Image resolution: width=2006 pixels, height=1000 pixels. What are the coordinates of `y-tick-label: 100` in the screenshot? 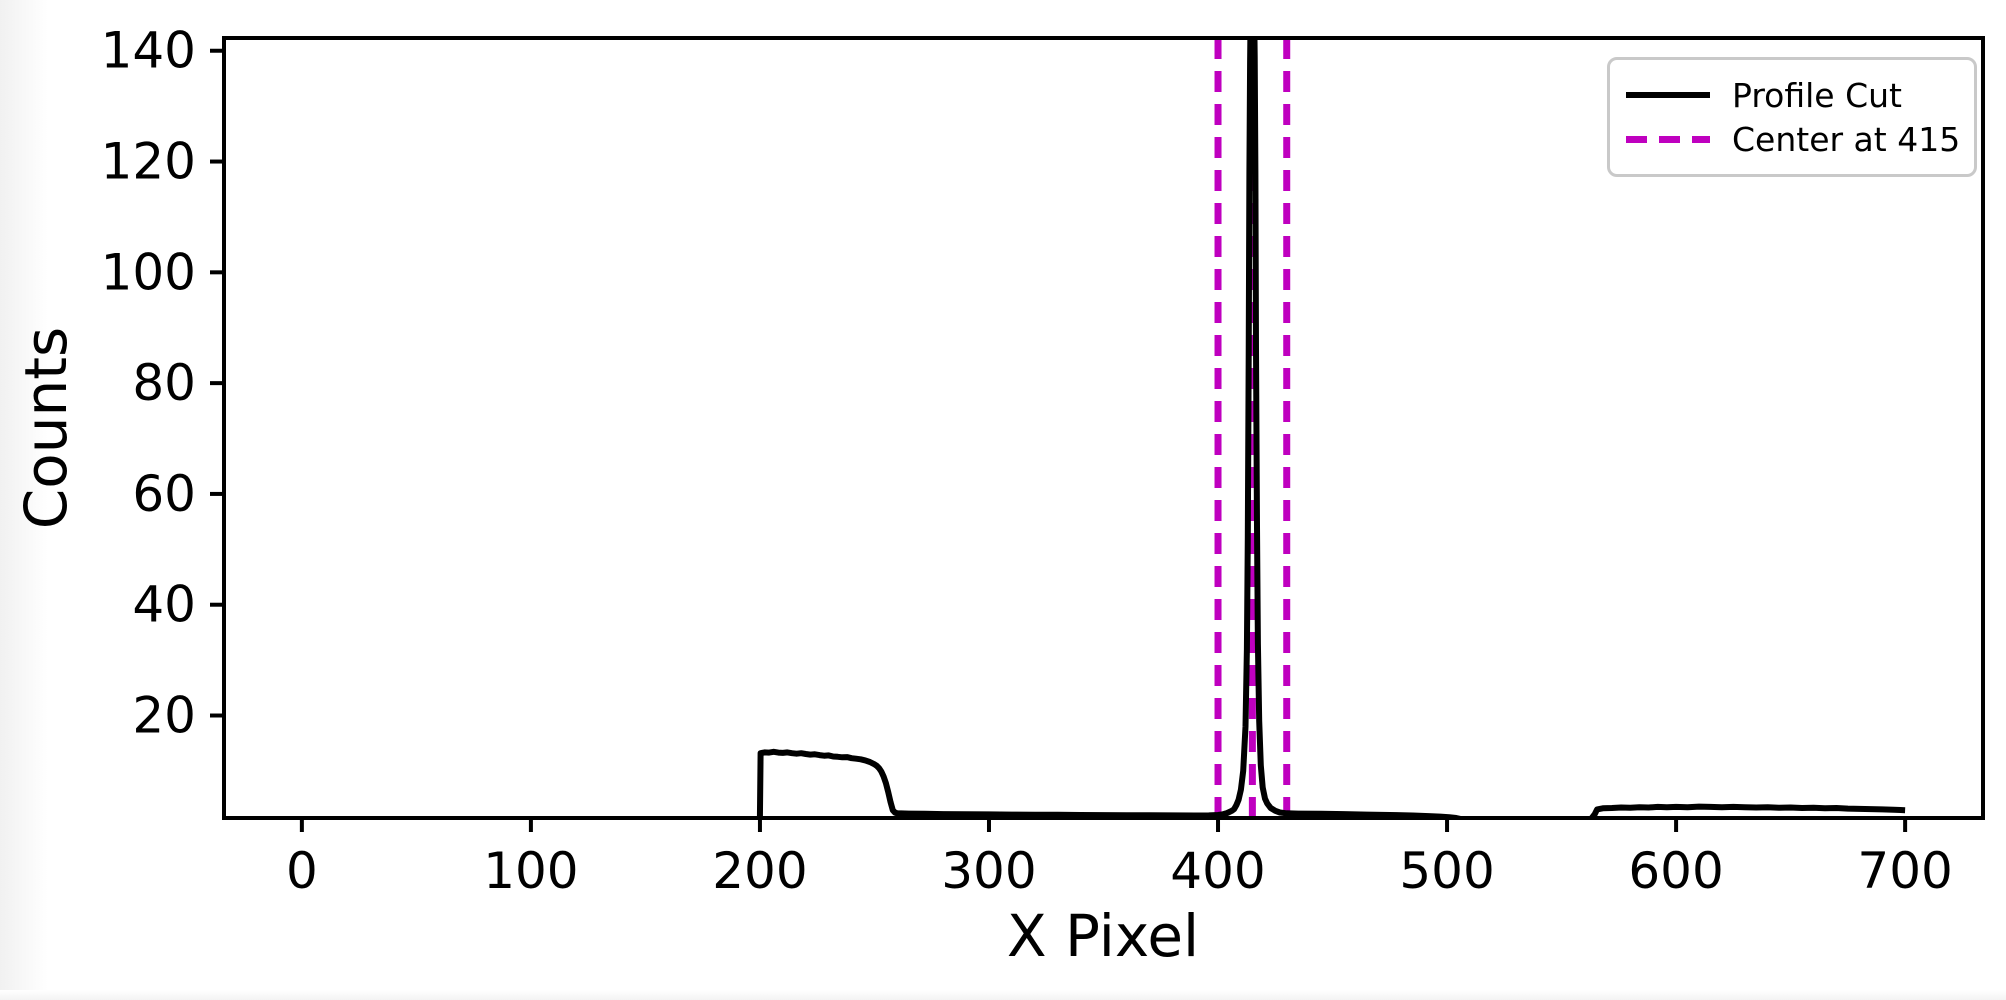 It's located at (148, 272).